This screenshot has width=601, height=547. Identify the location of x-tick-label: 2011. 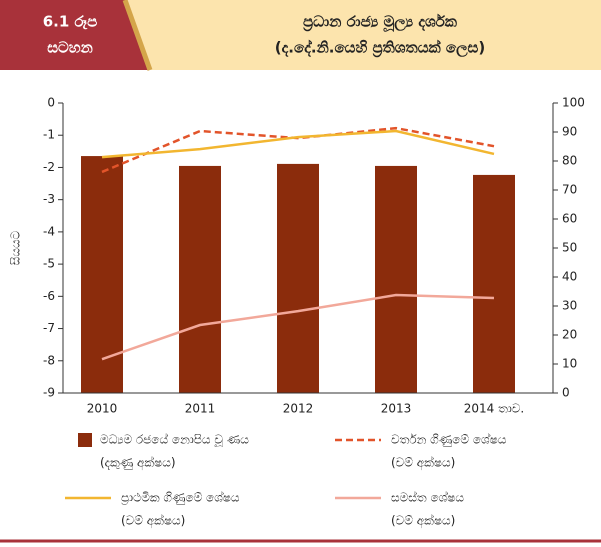
(200, 409).